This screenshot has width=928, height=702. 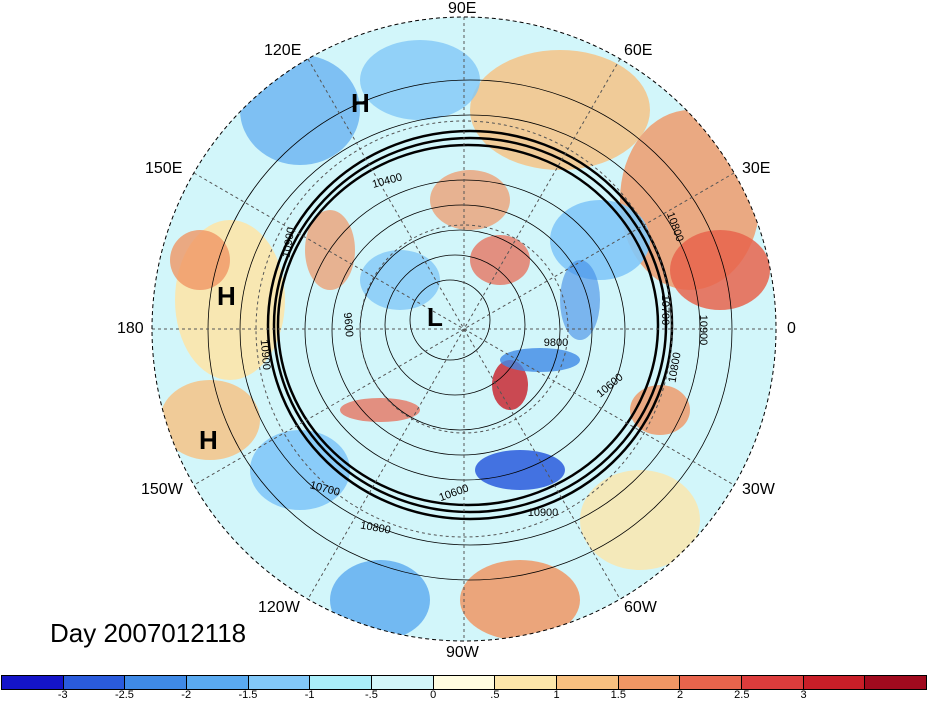 What do you see at coordinates (148, 633) in the screenshot?
I see `day-label: Day 2007012118` at bounding box center [148, 633].